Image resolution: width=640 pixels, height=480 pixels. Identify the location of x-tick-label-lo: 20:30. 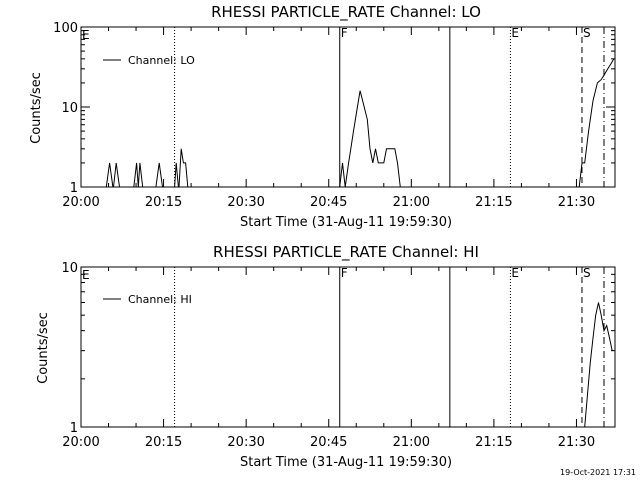
(245, 202).